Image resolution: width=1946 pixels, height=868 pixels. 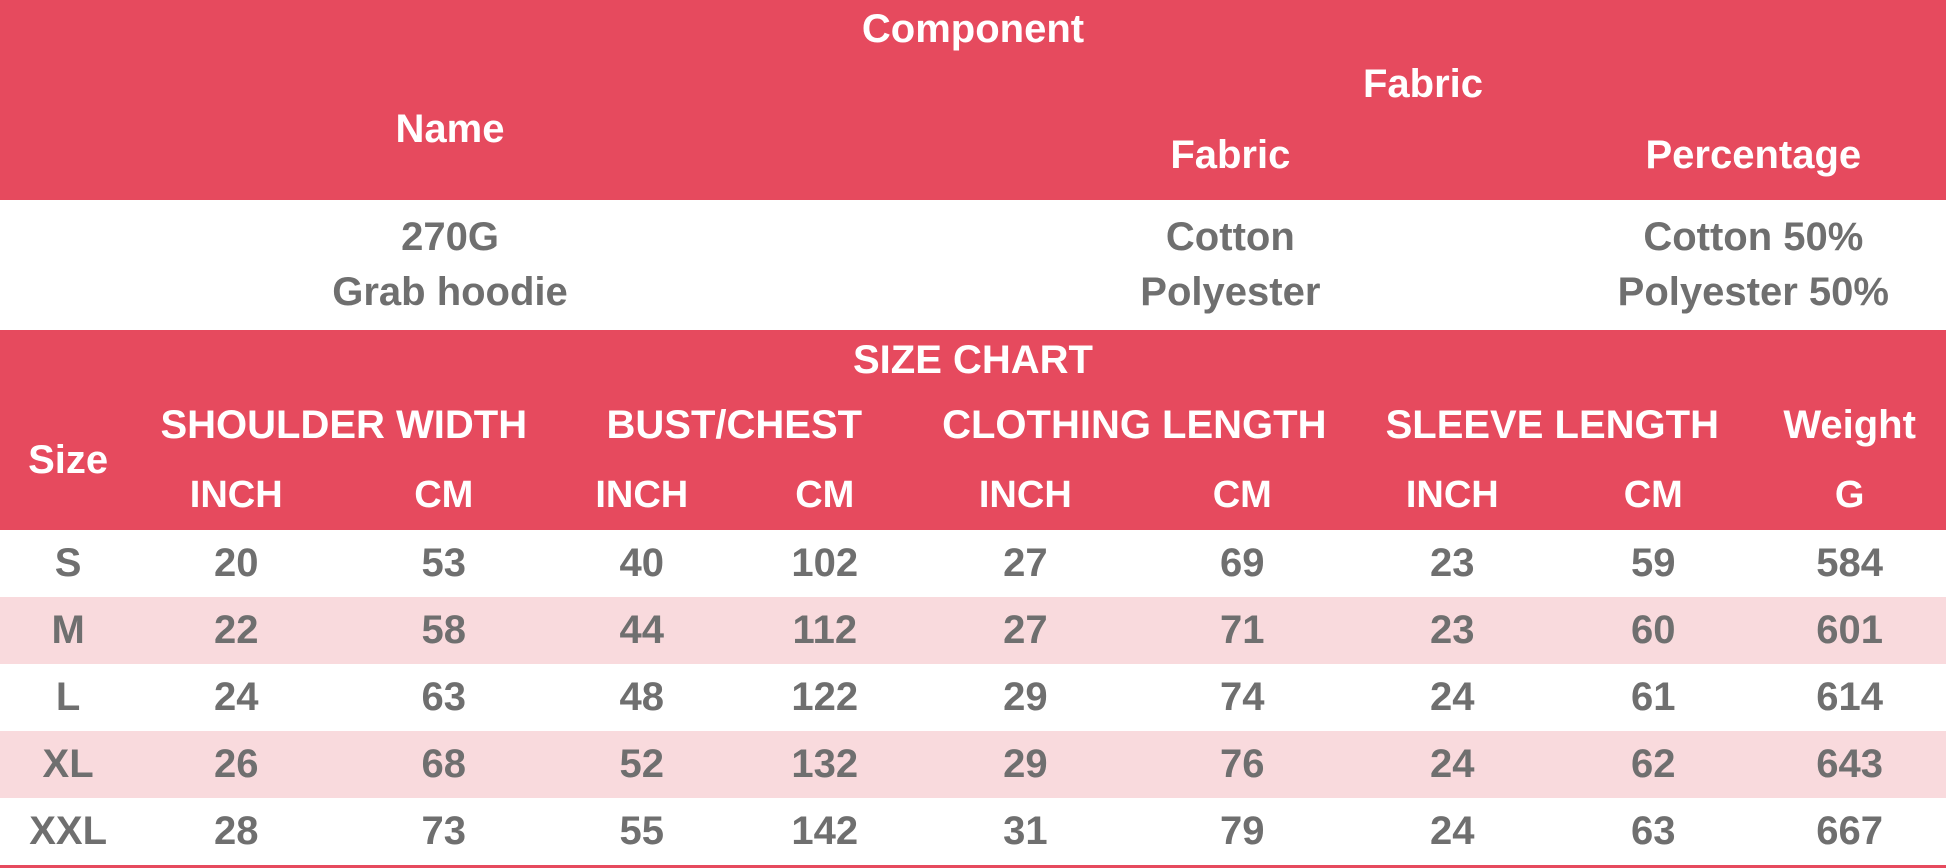 What do you see at coordinates (1849, 831) in the screenshot?
I see `value-cell: 667` at bounding box center [1849, 831].